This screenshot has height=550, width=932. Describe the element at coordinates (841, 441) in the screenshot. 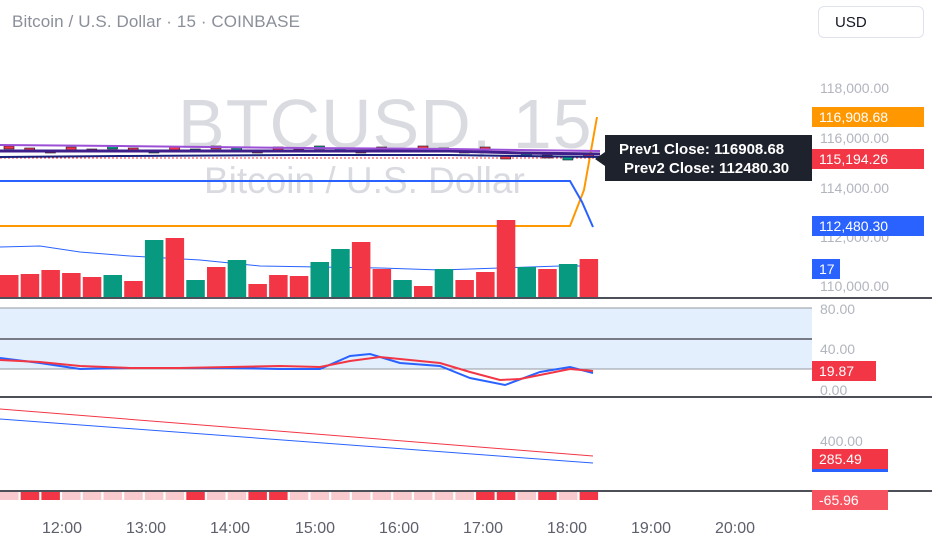

I see `lower-axis-label: 400.00` at that location.